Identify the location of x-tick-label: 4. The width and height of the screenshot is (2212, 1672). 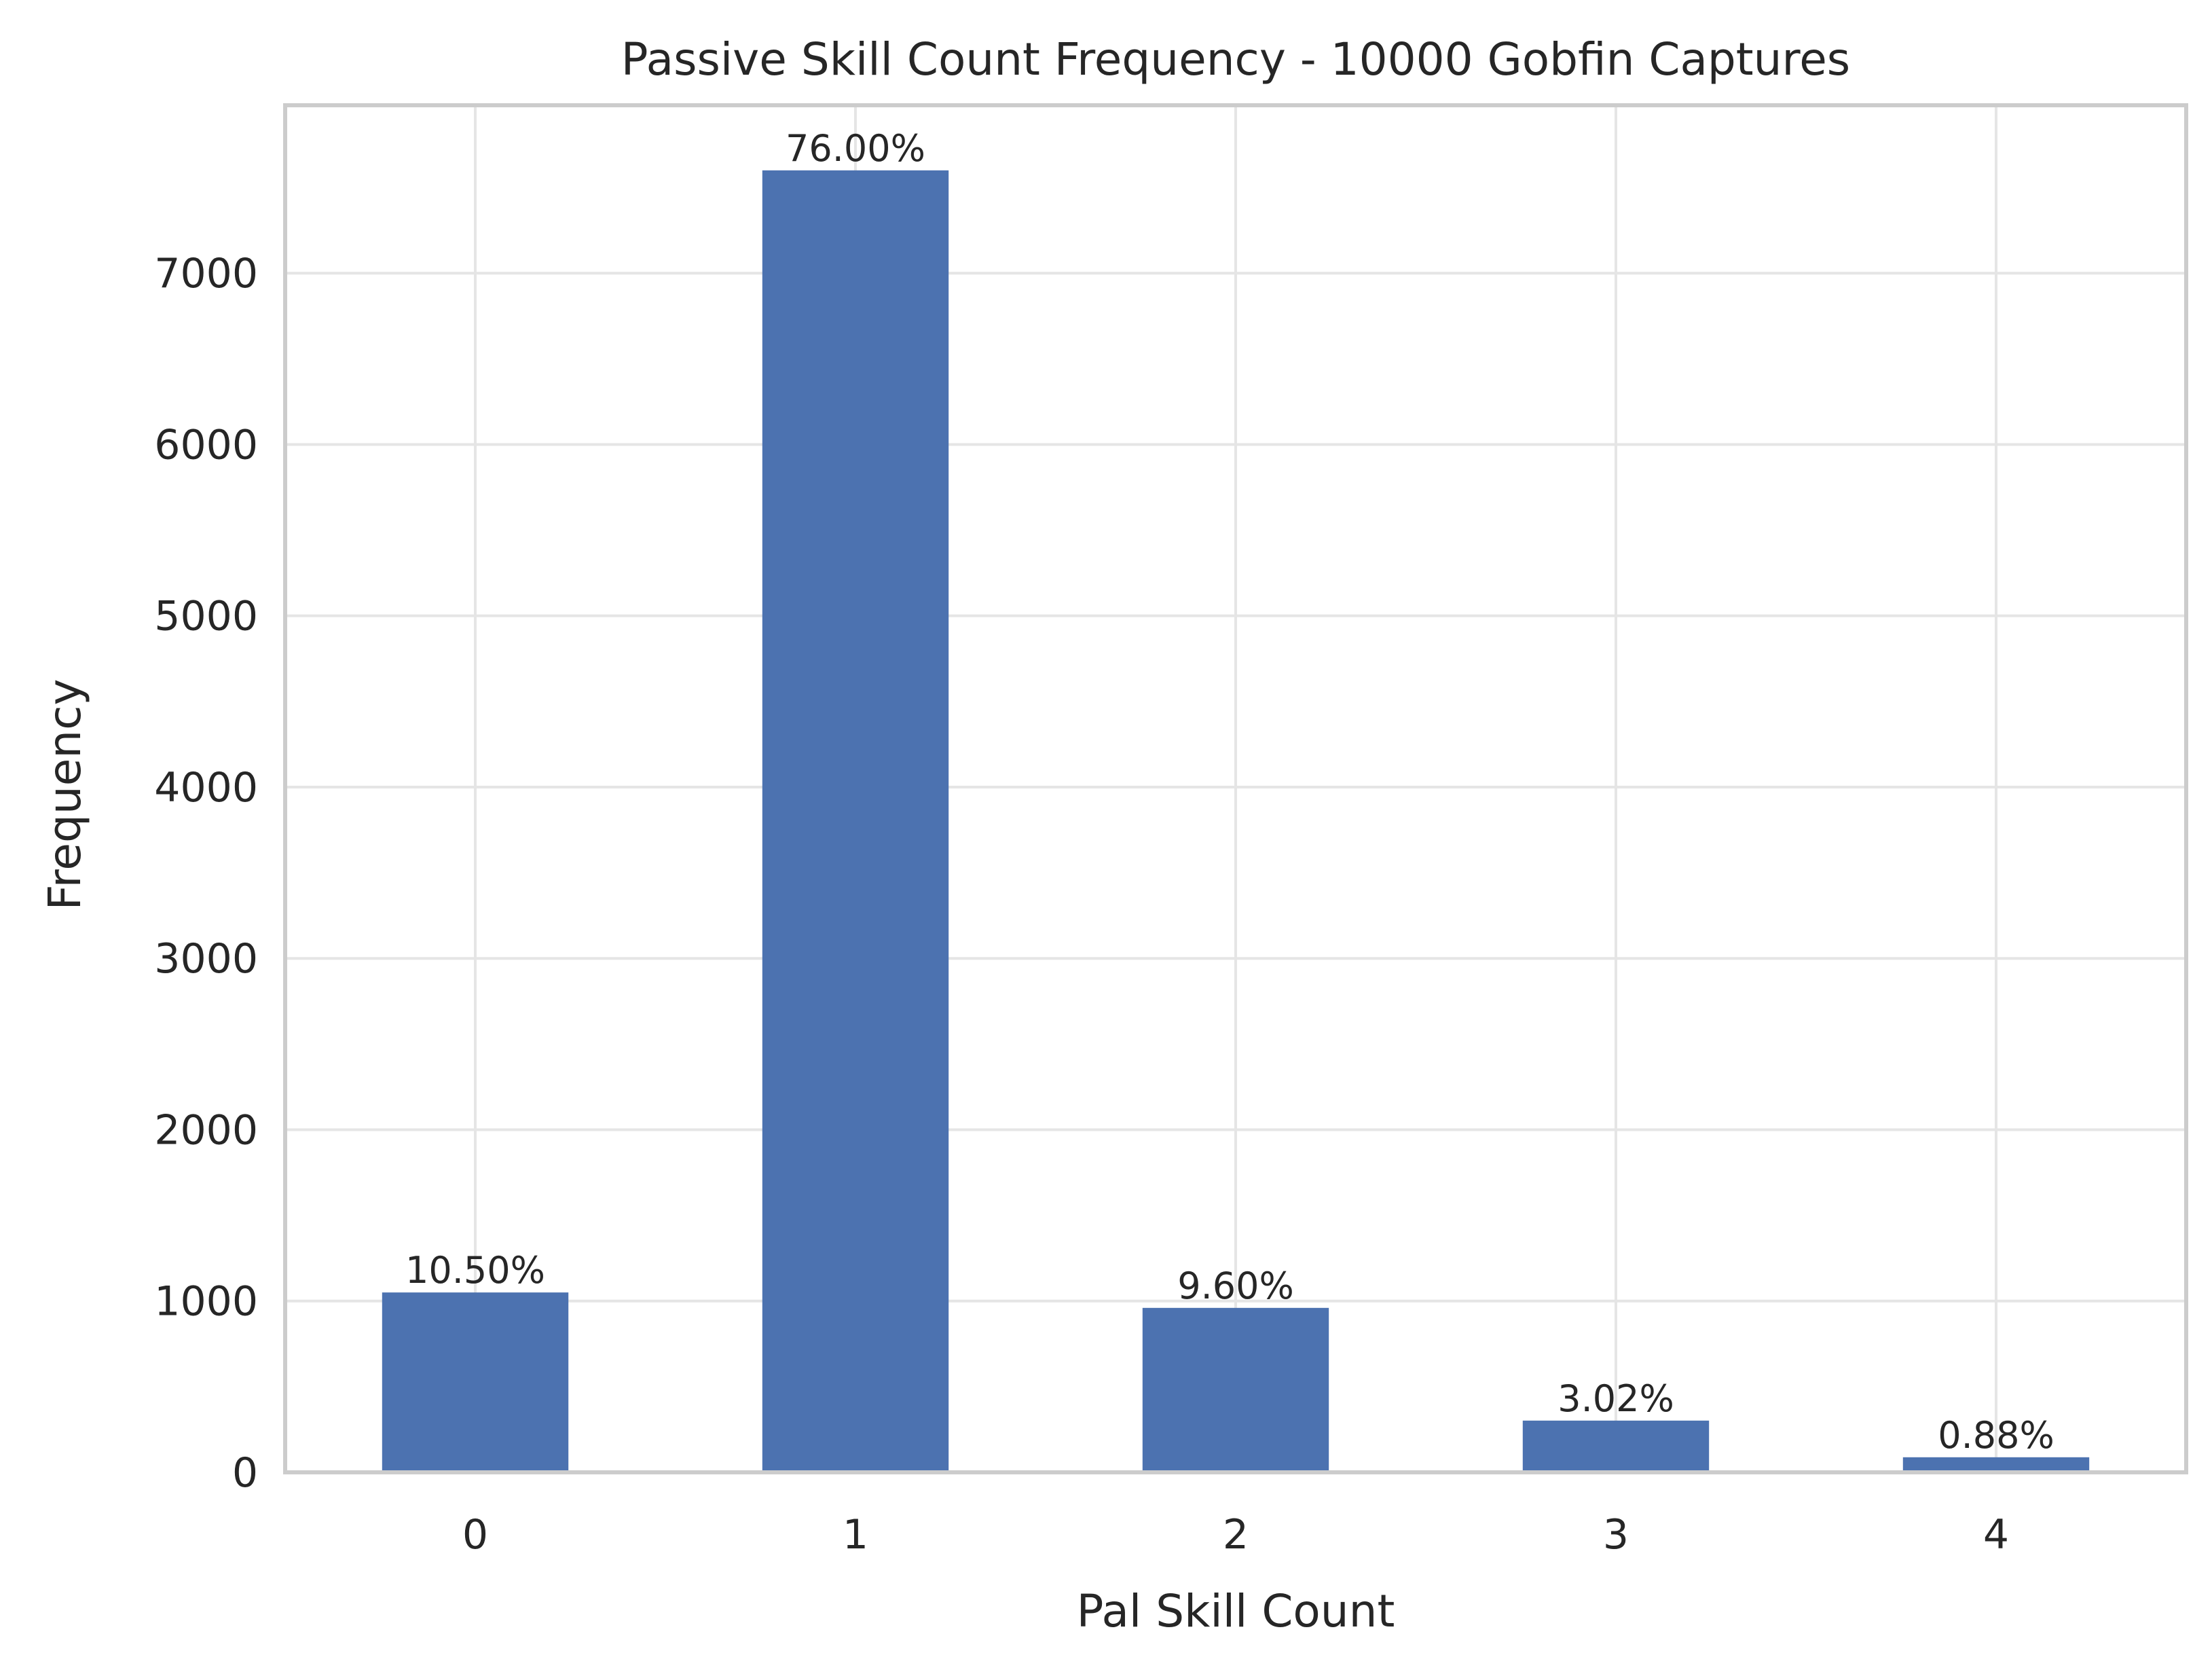
(1996, 1535).